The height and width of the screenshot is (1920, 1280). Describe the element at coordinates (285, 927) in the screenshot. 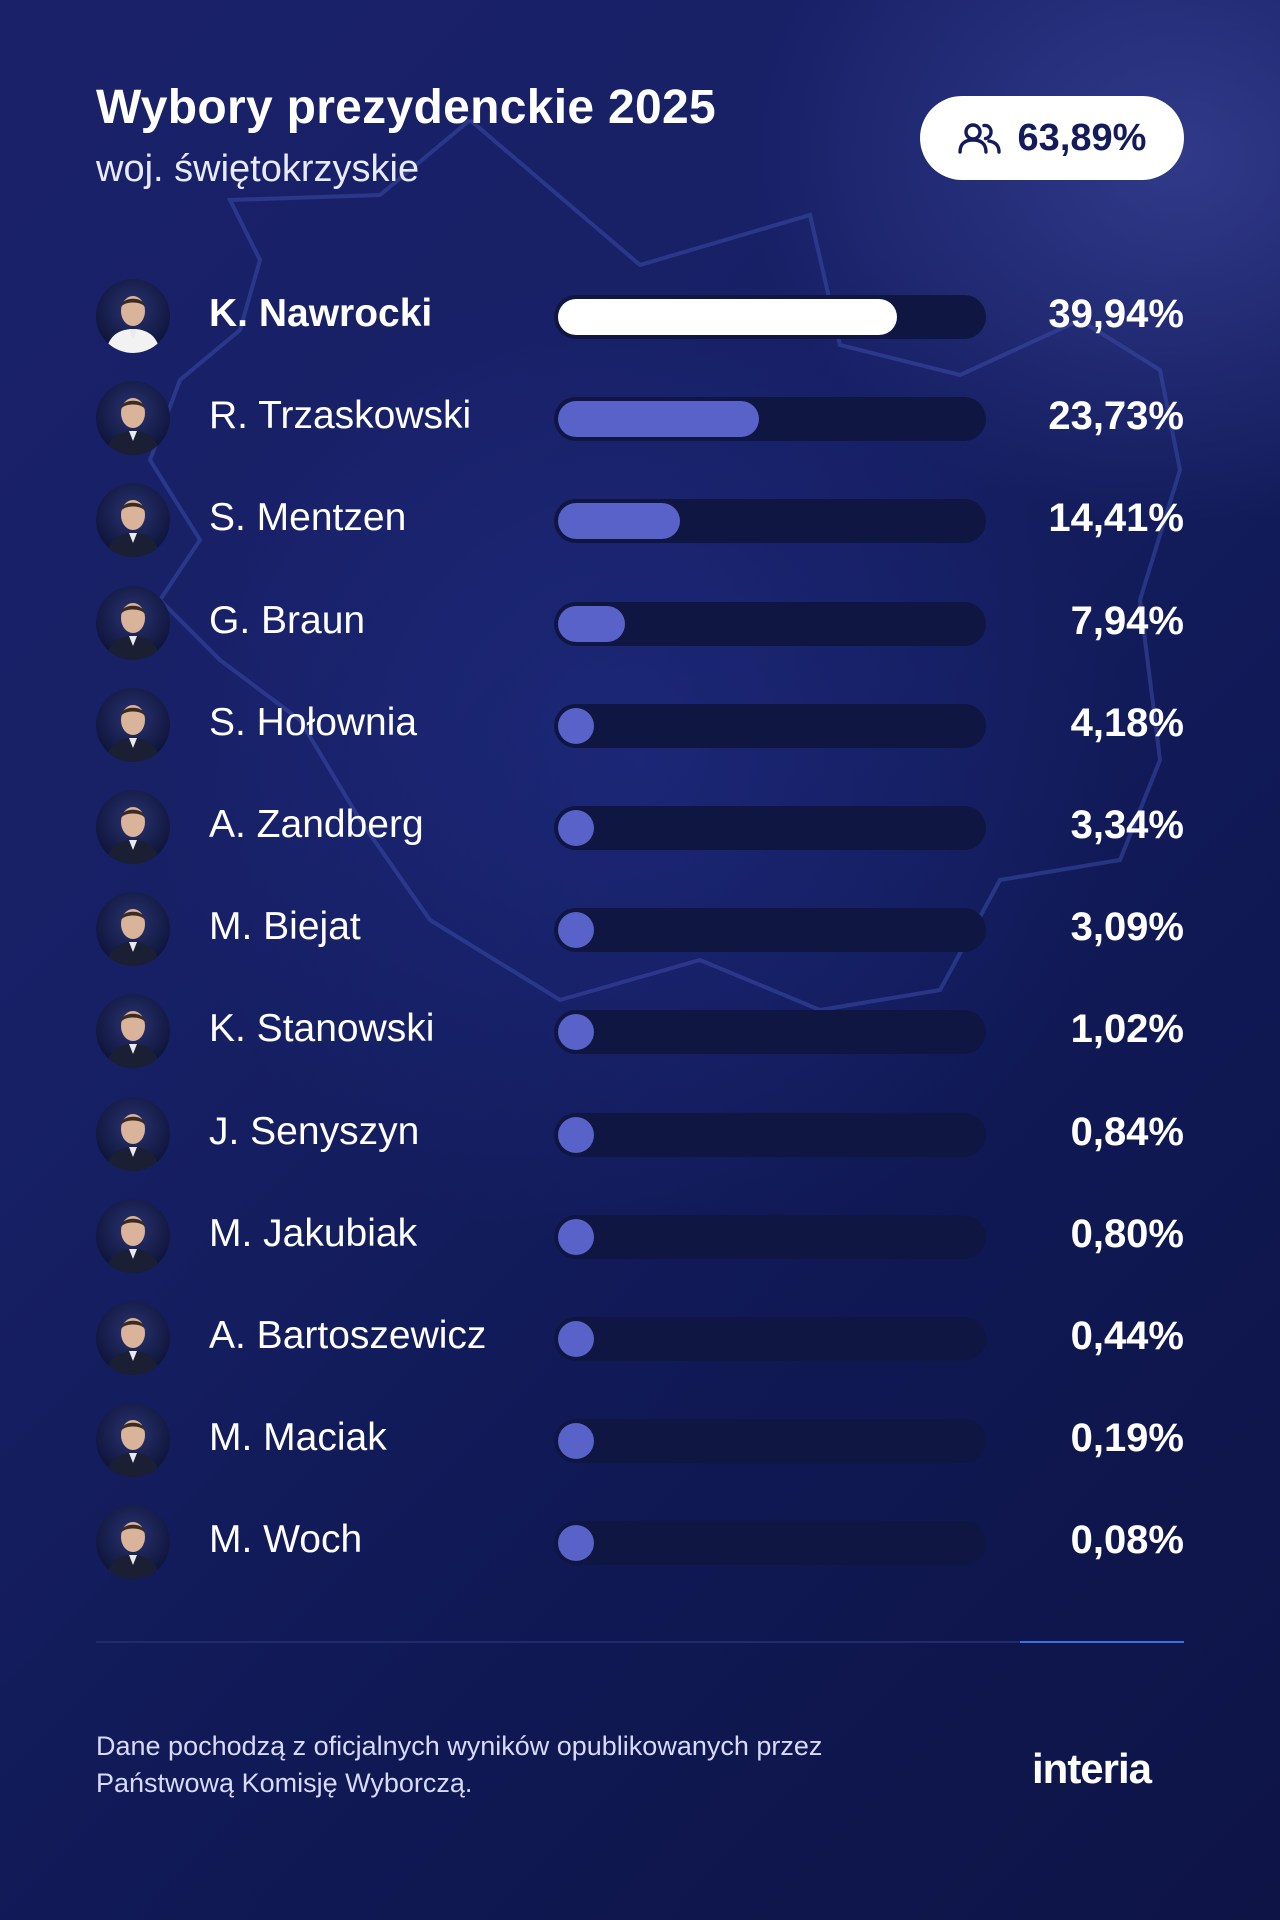

I see `candidate-name: M. Biejat` at that location.